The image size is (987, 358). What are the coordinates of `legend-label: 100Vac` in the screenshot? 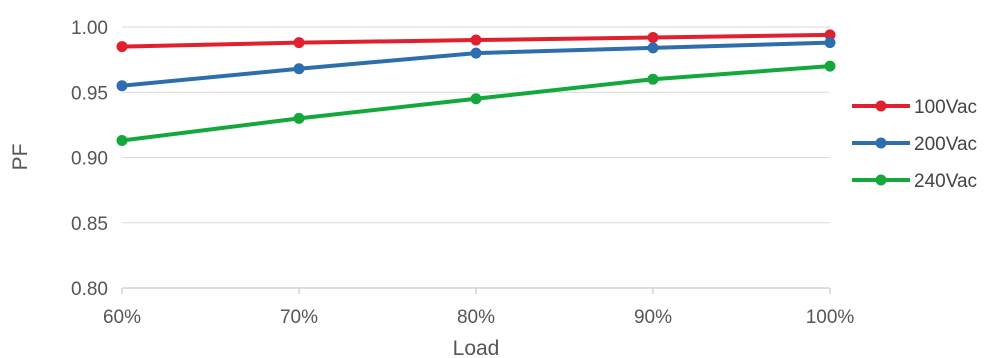 It's located at (945, 107).